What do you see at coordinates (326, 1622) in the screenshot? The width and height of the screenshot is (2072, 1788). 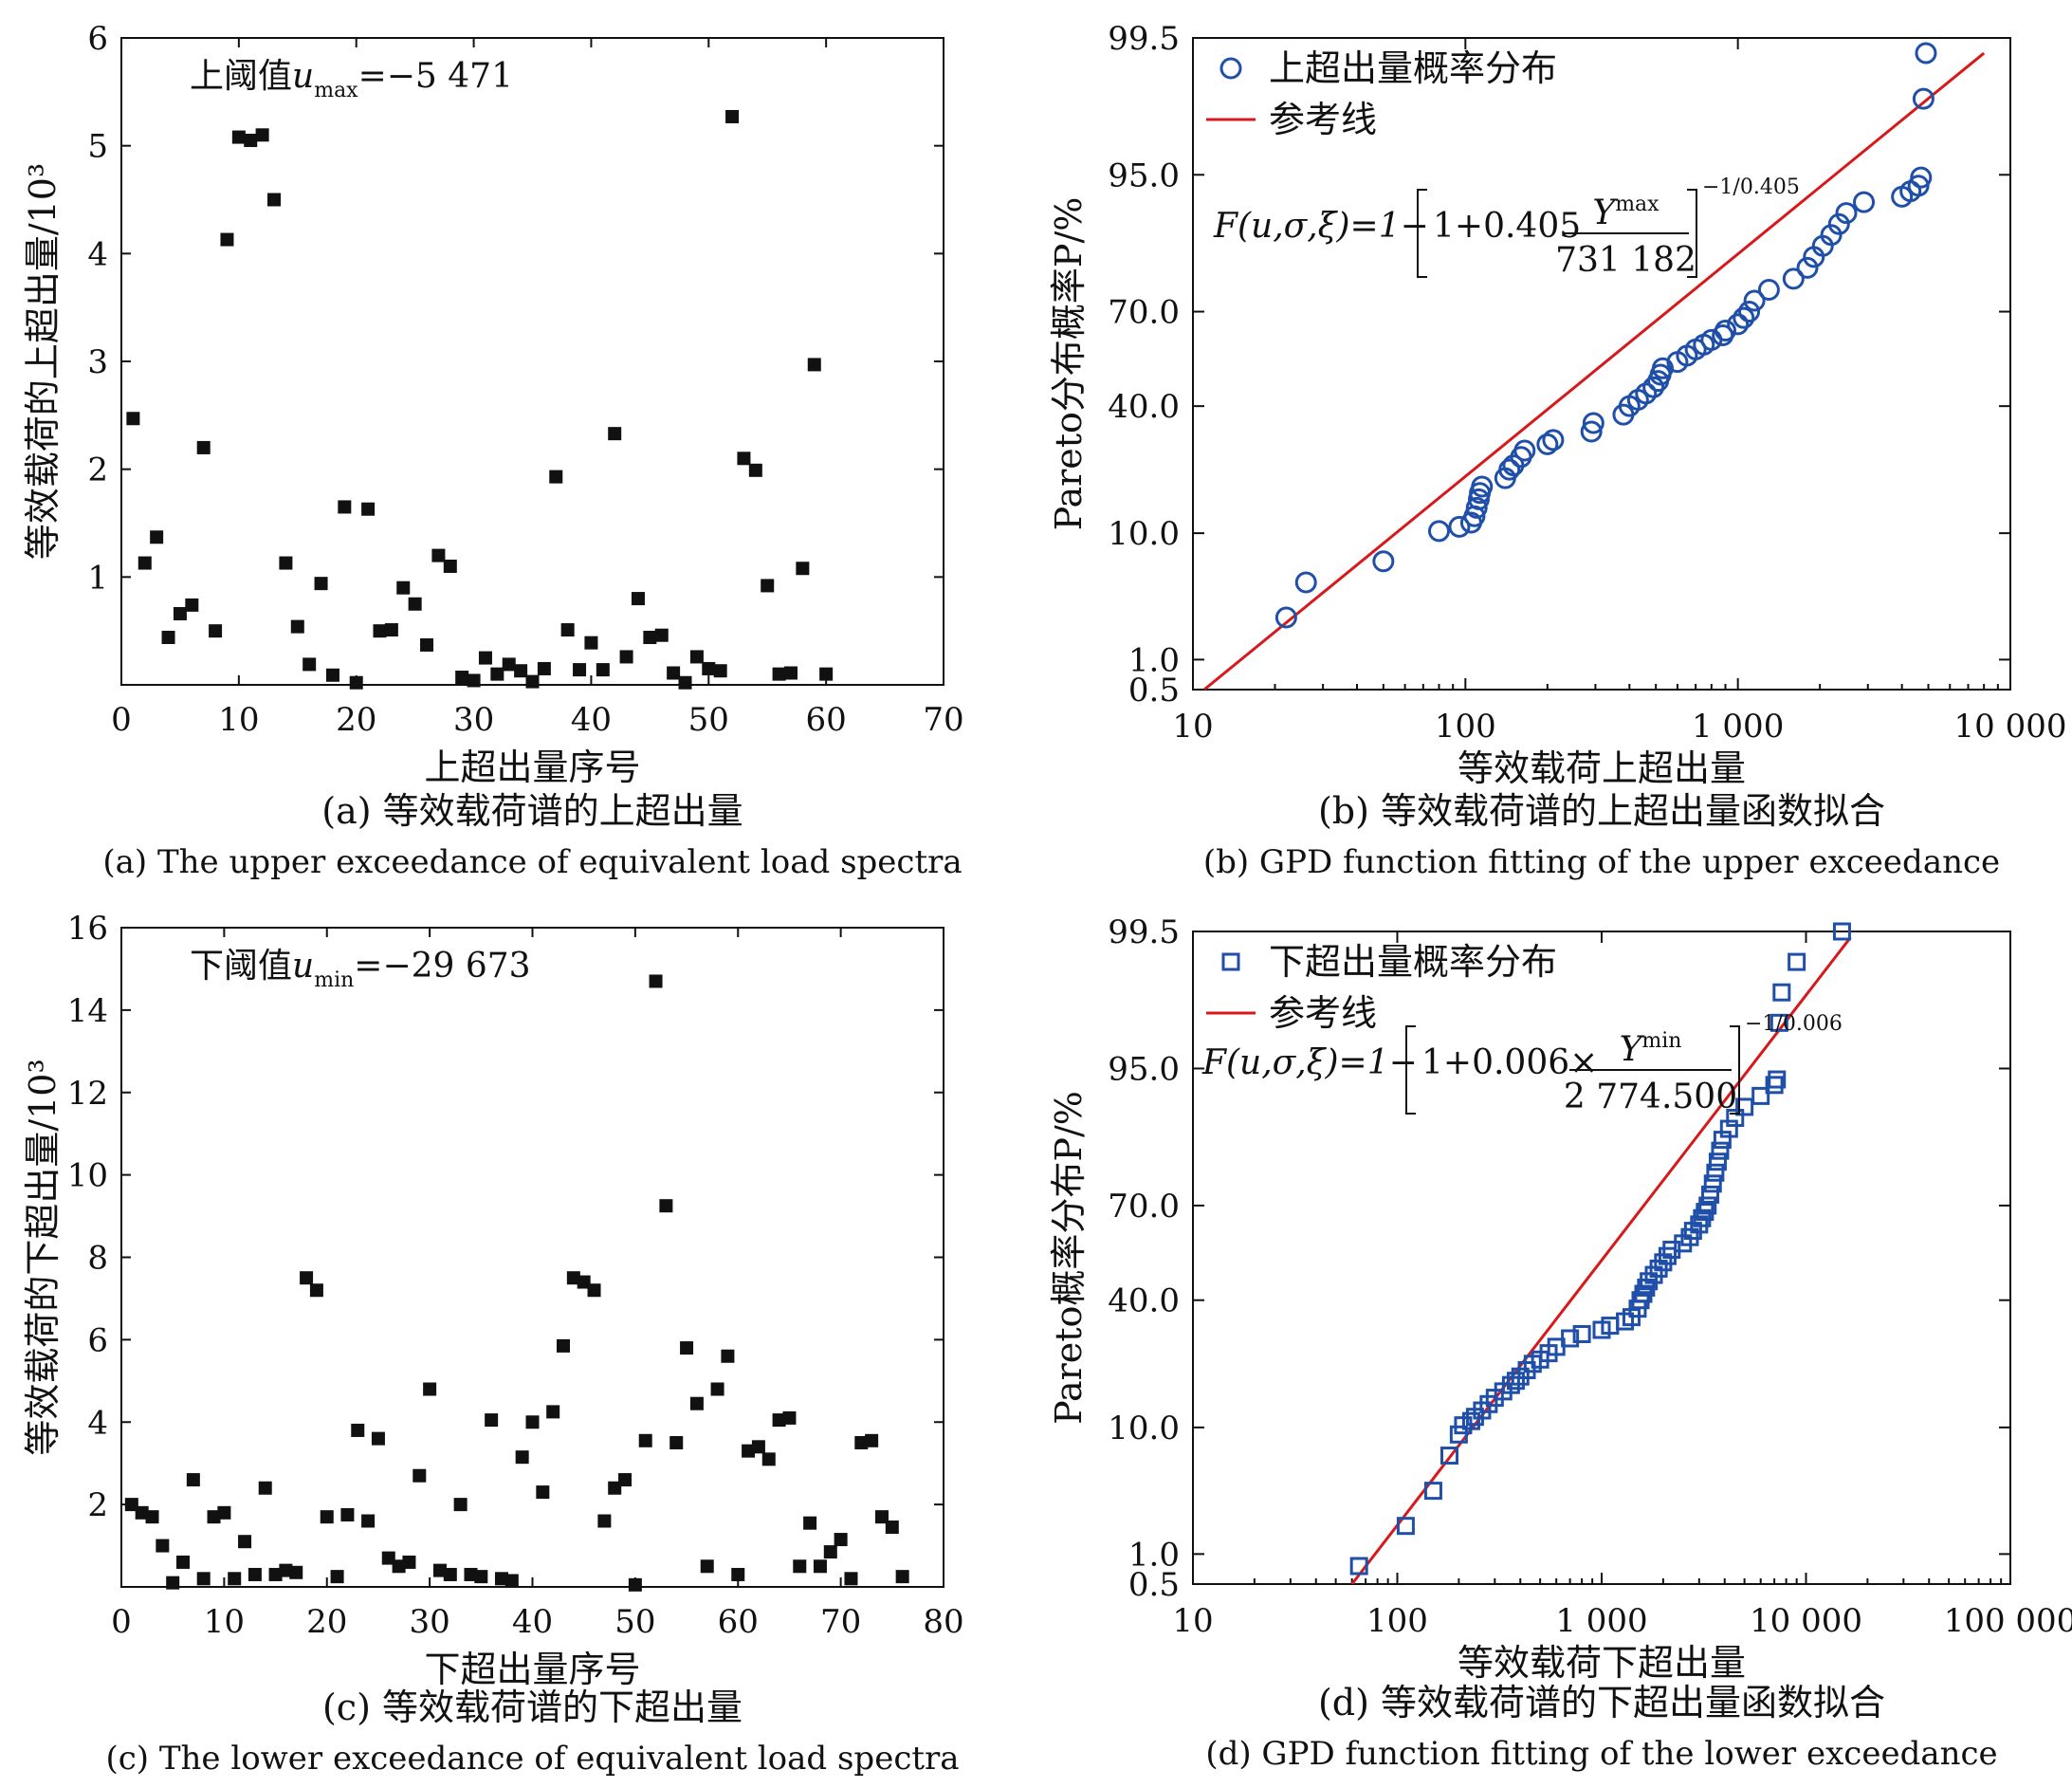 I see `x-tick-label-c: 20` at bounding box center [326, 1622].